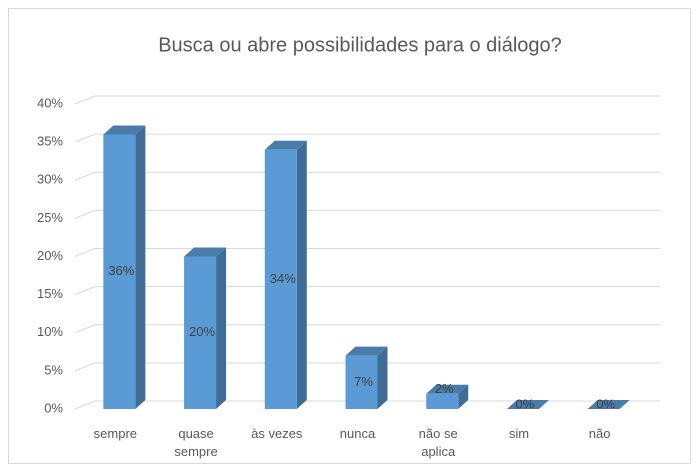 The height and width of the screenshot is (472, 700). I want to click on x-tick-label: quase sempre, so click(196, 442).